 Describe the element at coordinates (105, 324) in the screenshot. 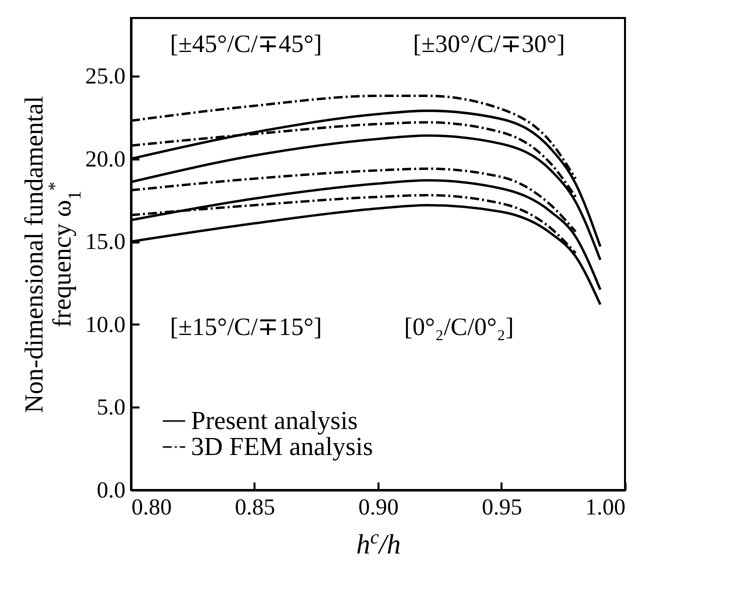

I see `y-tick-label: 10.0` at that location.